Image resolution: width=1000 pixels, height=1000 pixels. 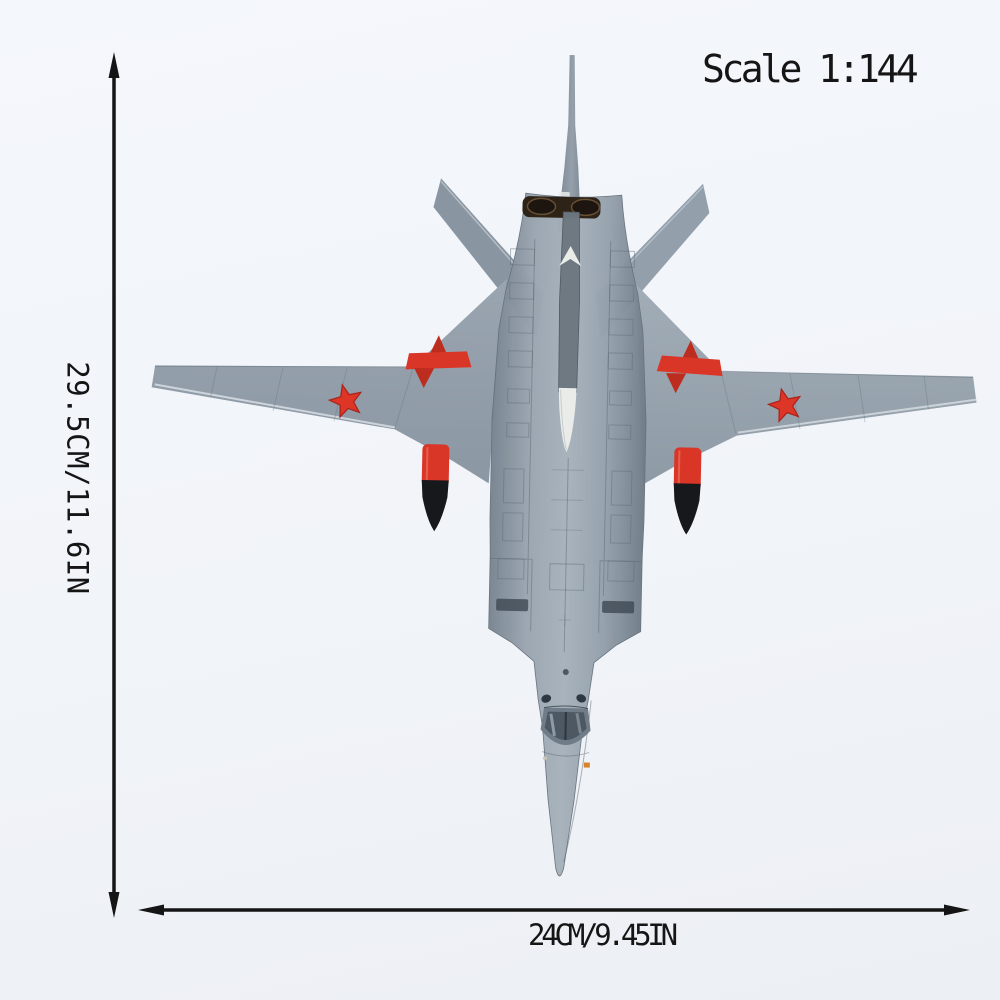 What do you see at coordinates (586, 765) in the screenshot?
I see `orange-marking` at bounding box center [586, 765].